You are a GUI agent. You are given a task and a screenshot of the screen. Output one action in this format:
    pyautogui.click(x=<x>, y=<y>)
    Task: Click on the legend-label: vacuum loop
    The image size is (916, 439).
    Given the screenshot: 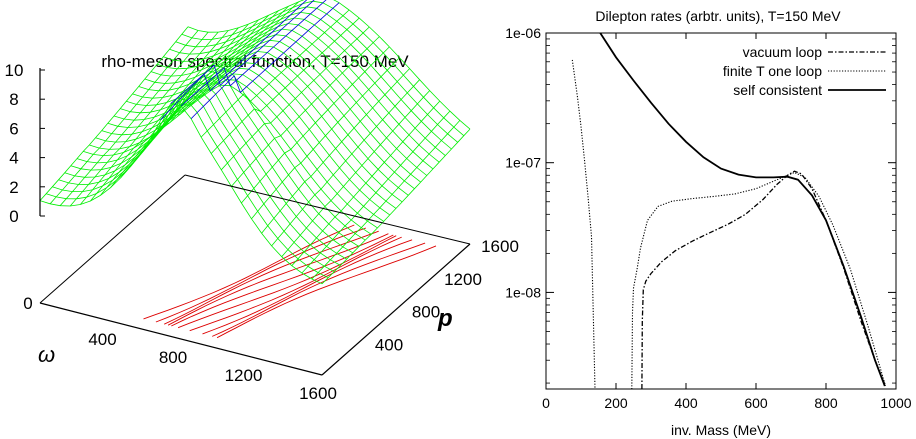 What is the action you would take?
    pyautogui.click(x=783, y=52)
    